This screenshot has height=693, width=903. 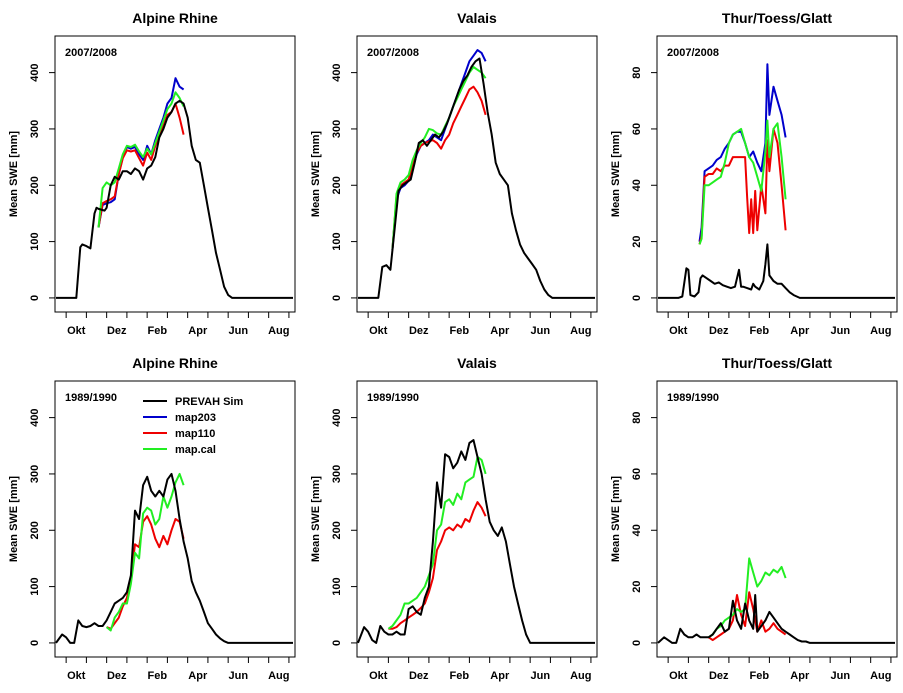 What do you see at coordinates (693, 53) in the screenshot?
I see `season-label: 2007/2008` at bounding box center [693, 53].